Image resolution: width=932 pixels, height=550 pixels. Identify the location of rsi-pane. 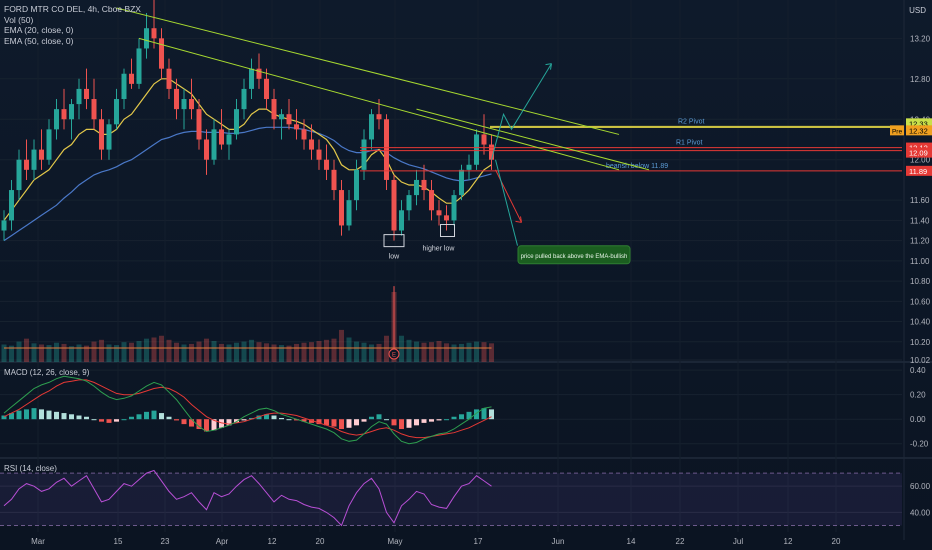
(451, 498).